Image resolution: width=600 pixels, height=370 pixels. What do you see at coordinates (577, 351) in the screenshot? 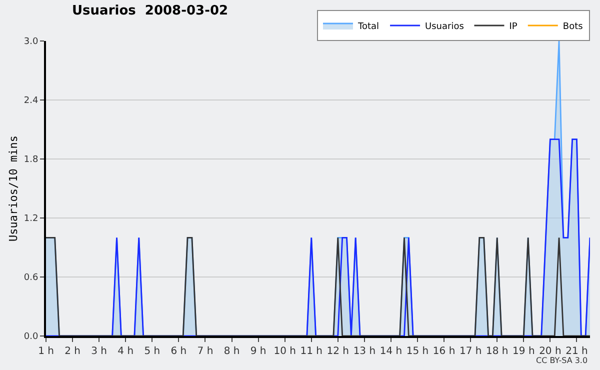
I see `x-tick-label: 21 h` at bounding box center [577, 351].